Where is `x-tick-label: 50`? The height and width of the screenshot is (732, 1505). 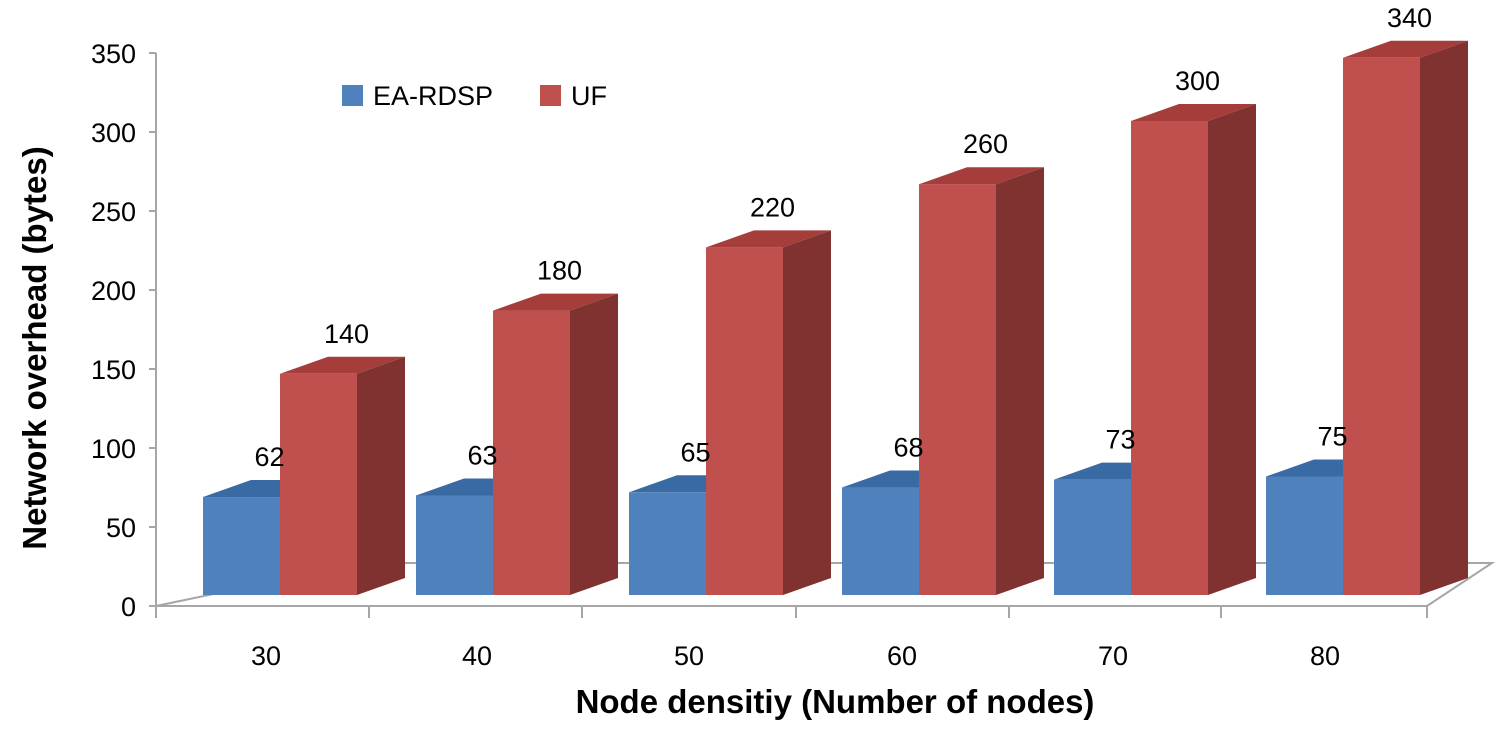 x-tick-label: 50 is located at coordinates (689, 656).